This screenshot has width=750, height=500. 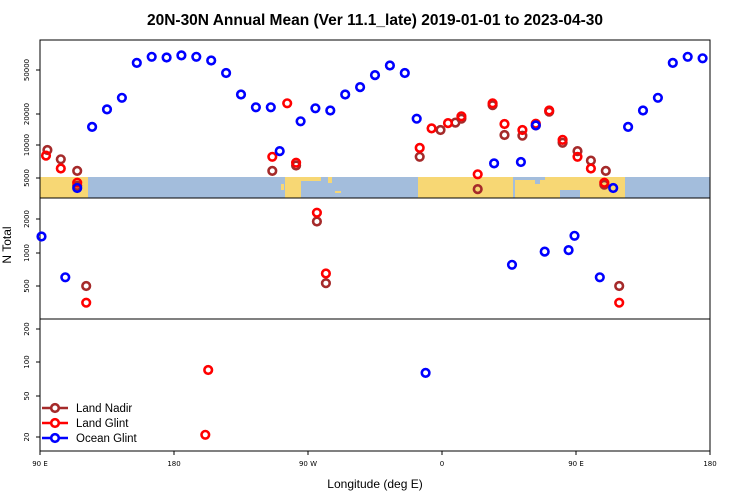 I want to click on y-tick-label-5000: 5000, so click(x=27, y=178).